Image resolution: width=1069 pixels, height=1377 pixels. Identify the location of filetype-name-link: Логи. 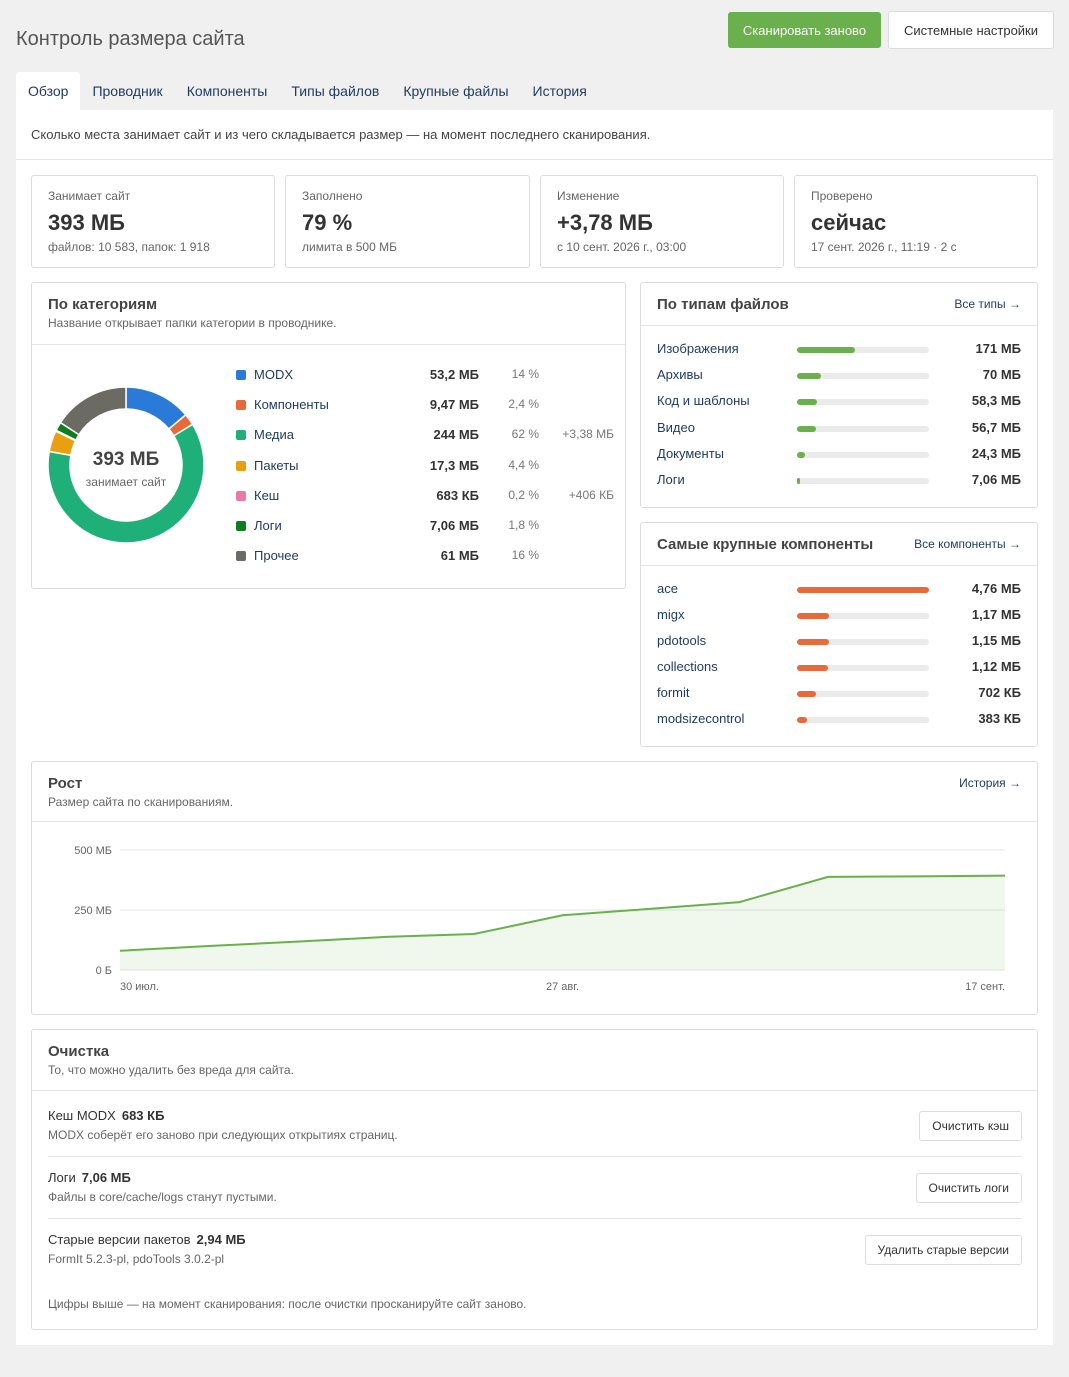
(671, 479).